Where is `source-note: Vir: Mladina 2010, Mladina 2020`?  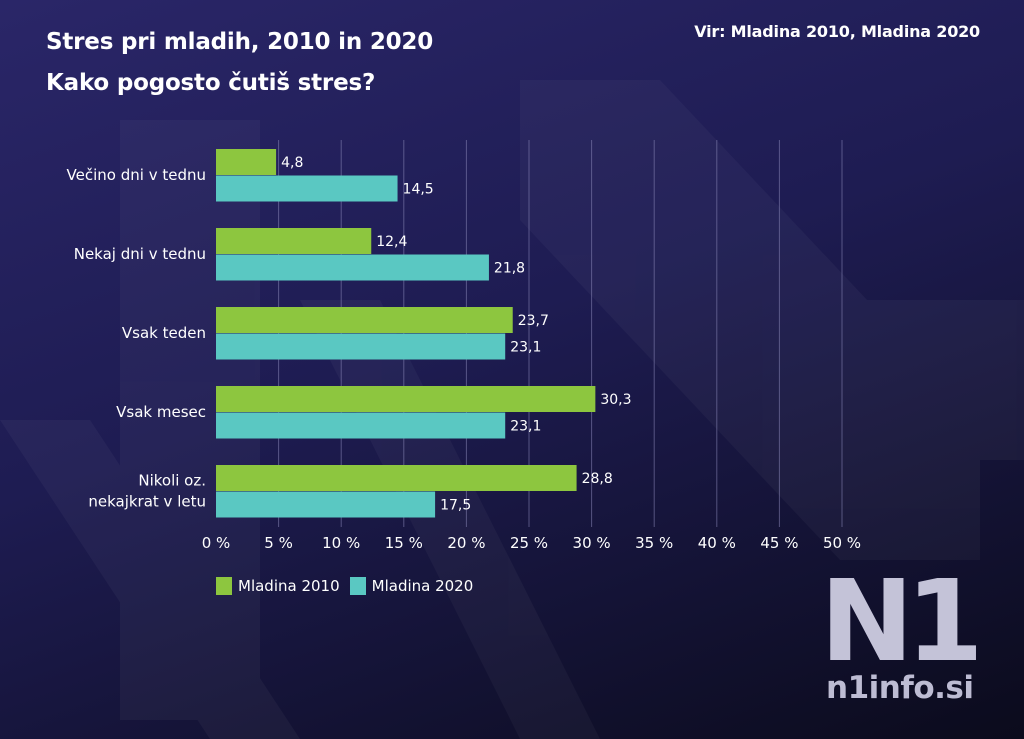 source-note: Vir: Mladina 2010, Mladina 2020 is located at coordinates (837, 31).